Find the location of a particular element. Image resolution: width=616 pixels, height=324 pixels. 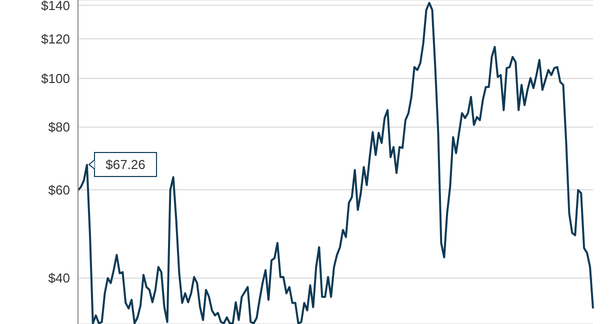

y-tick-label: $80 is located at coordinates (59, 127).